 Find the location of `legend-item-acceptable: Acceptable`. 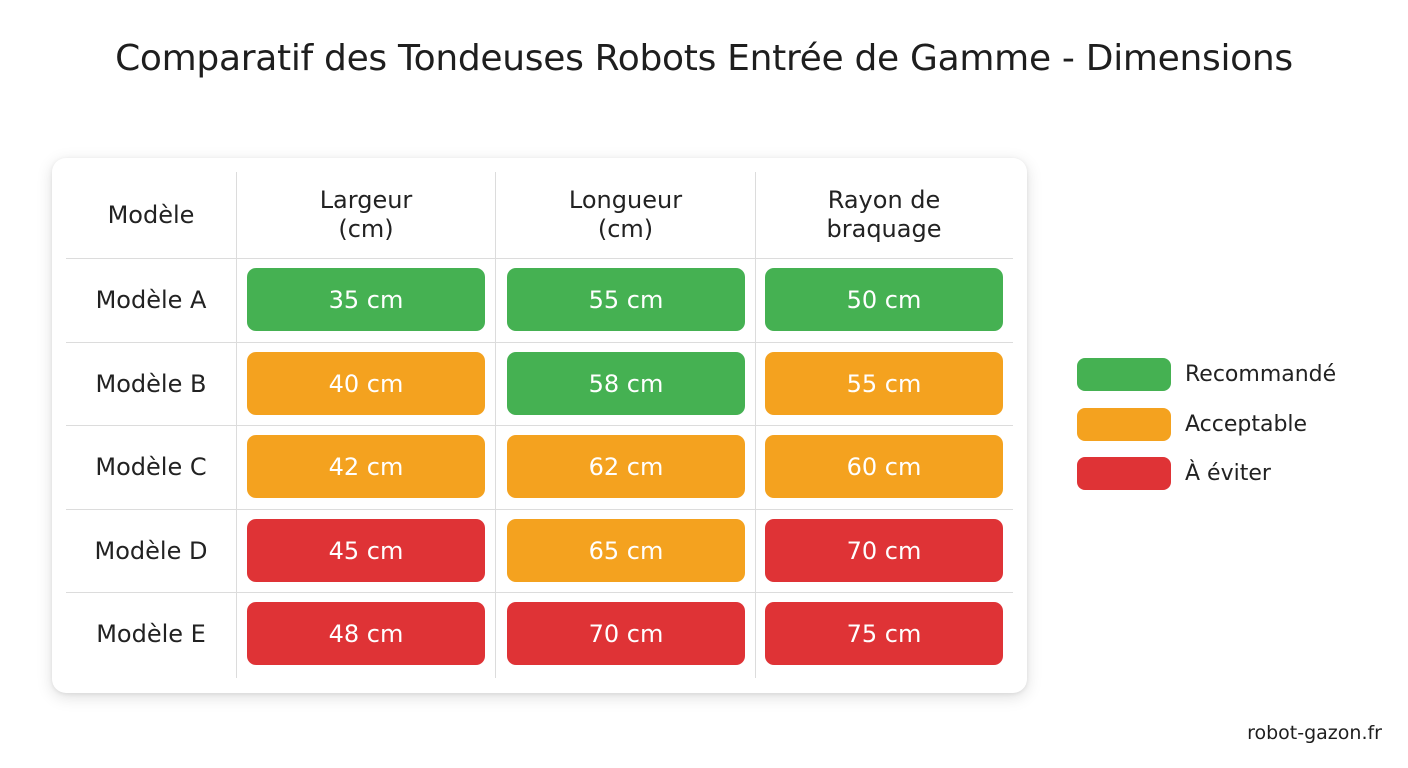

legend-item-acceptable: Acceptable is located at coordinates (1192, 424).